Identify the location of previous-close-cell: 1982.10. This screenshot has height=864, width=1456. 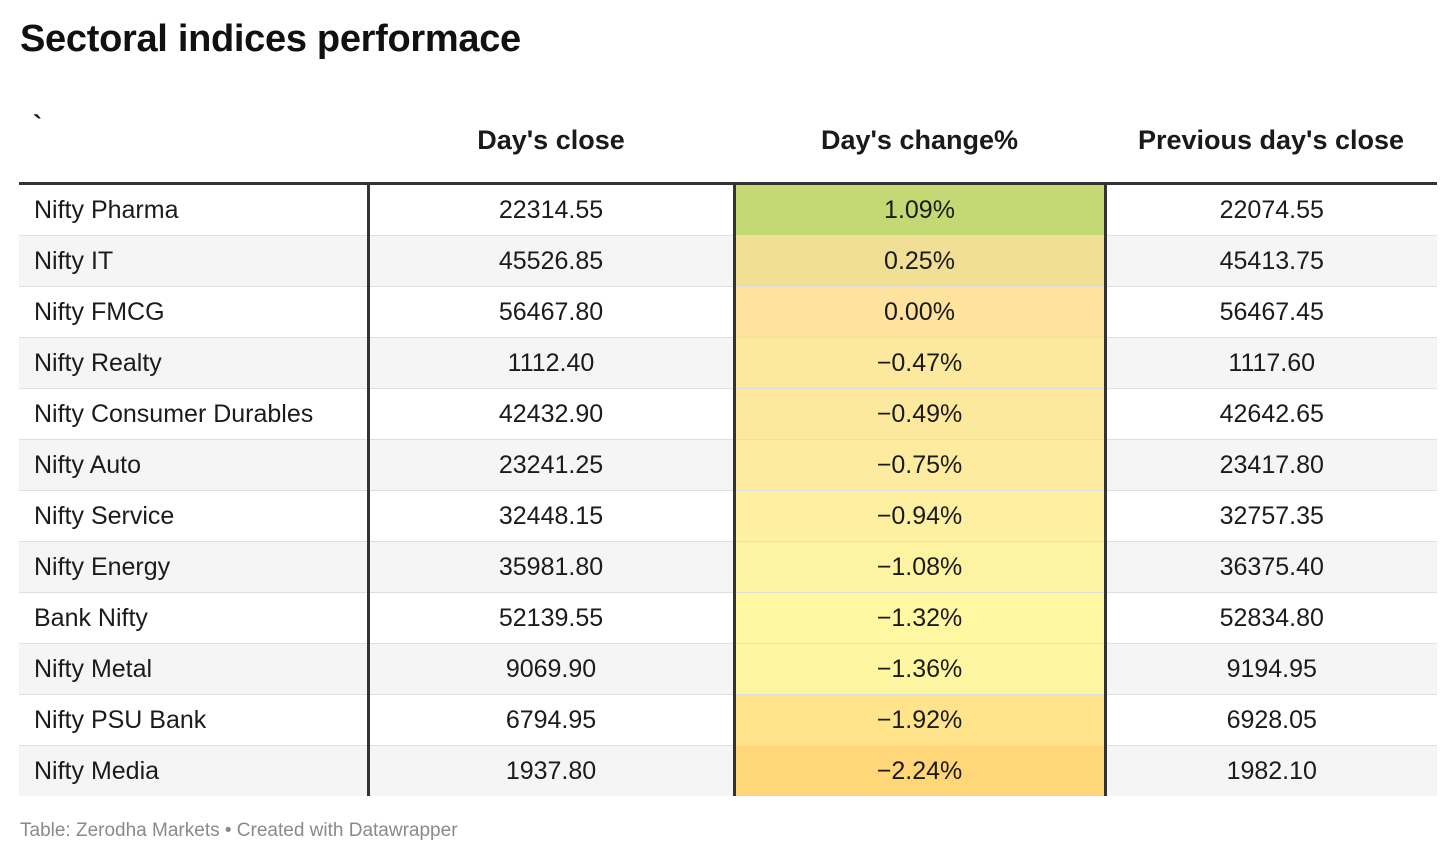
(1271, 770).